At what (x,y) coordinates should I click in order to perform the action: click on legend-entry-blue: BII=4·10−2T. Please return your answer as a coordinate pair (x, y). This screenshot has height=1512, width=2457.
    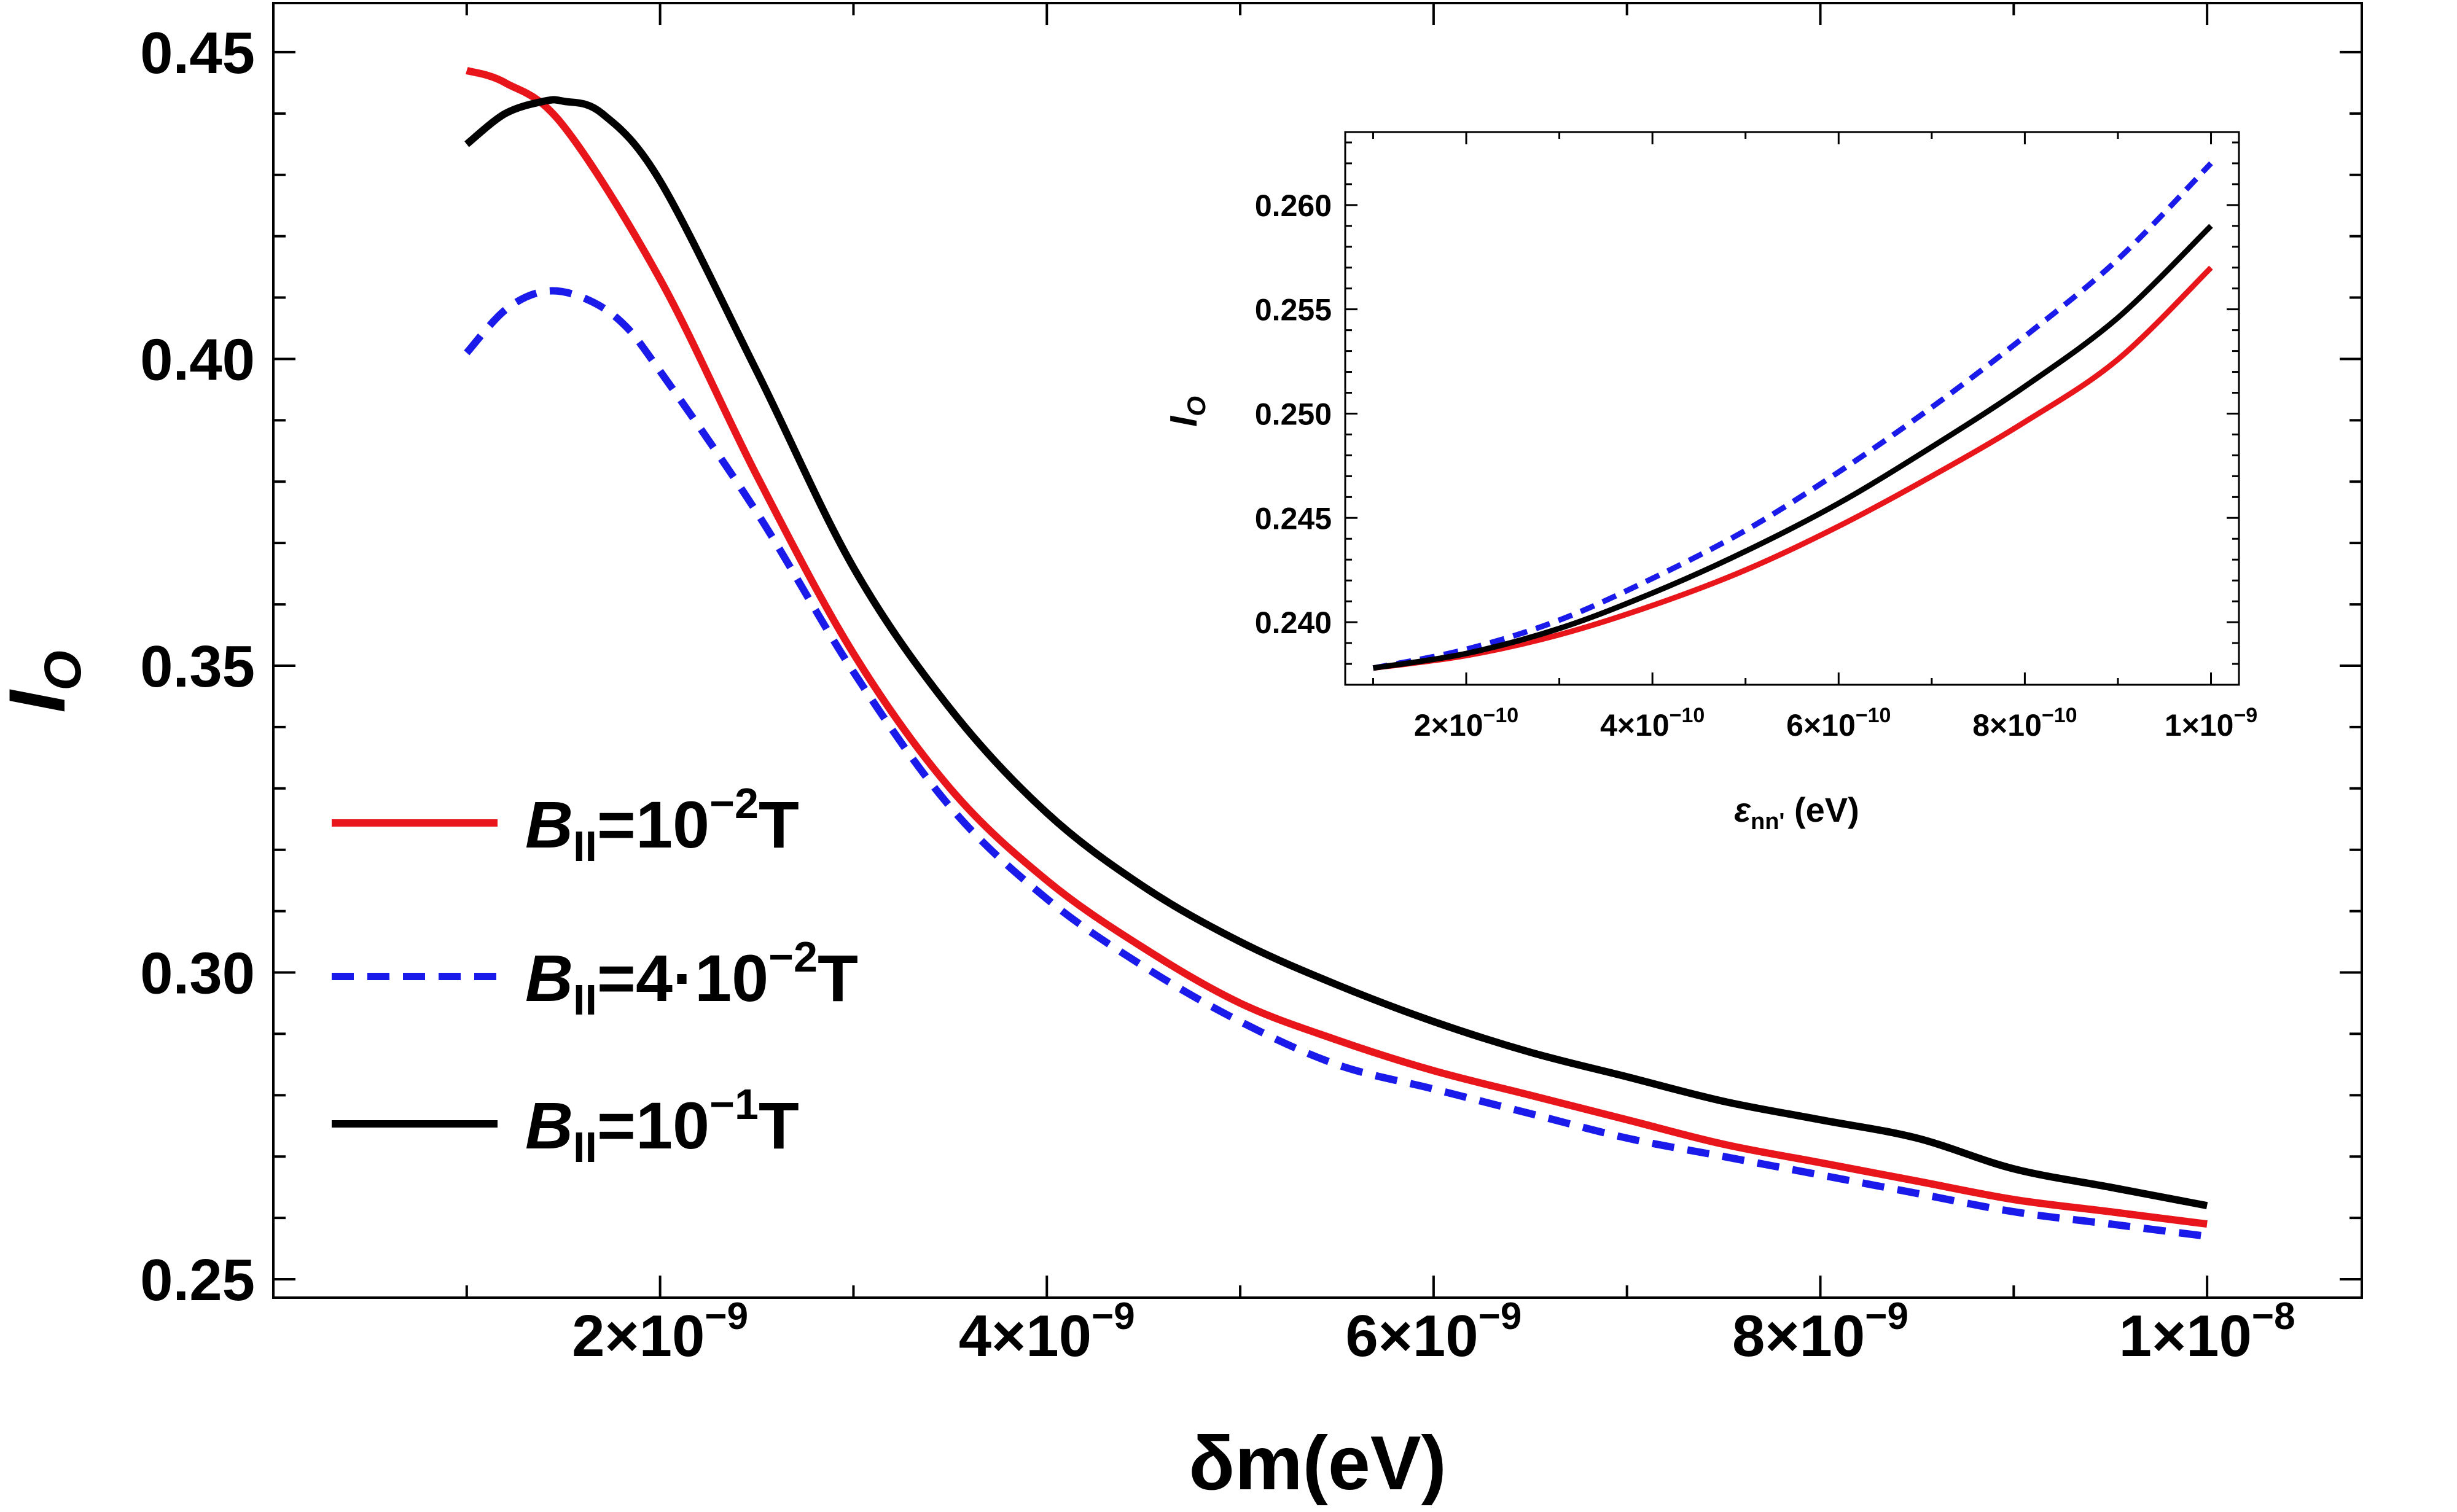
    Looking at the image, I should click on (595, 978).